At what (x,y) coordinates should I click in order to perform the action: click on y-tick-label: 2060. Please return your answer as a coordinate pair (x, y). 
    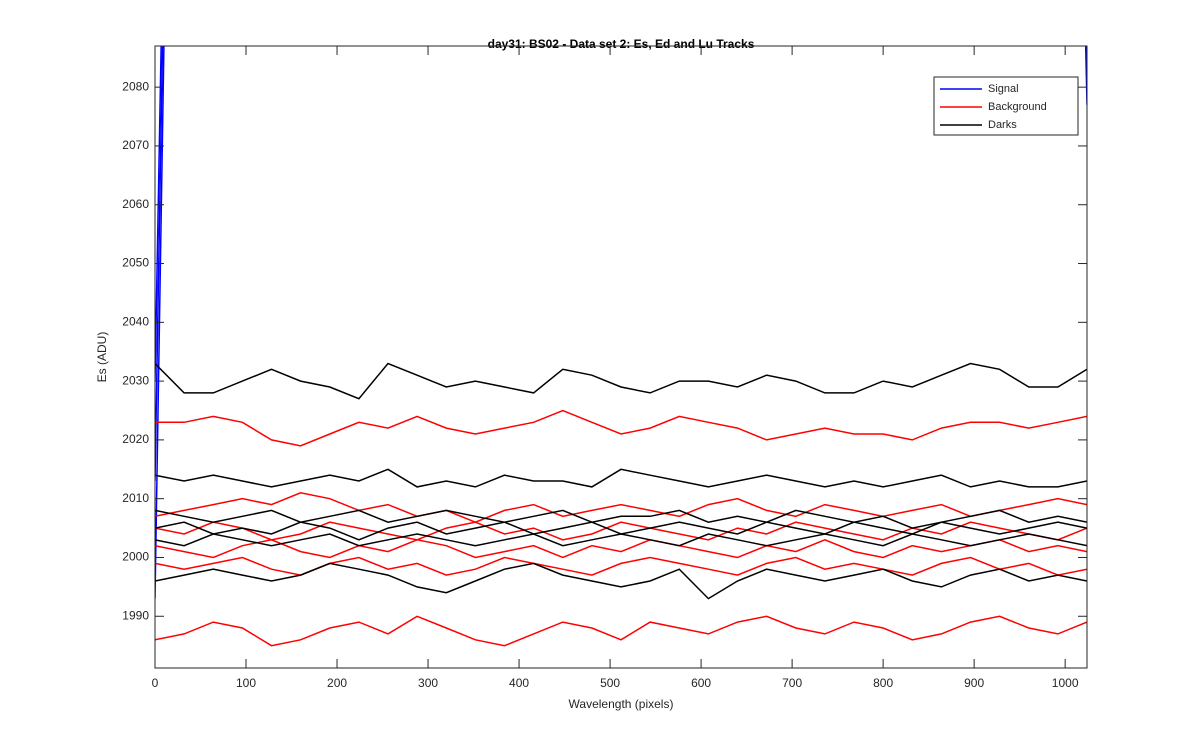
    Looking at the image, I should click on (135, 204).